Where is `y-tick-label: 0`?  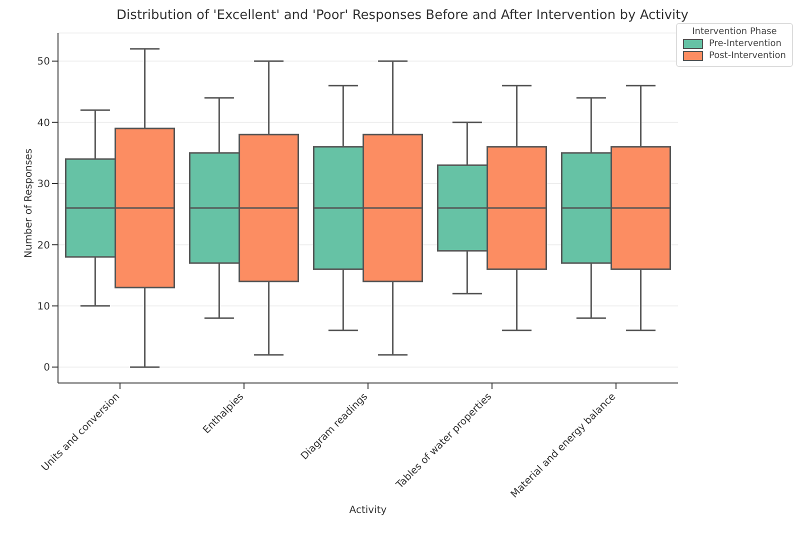 y-tick-label: 0 is located at coordinates (47, 368).